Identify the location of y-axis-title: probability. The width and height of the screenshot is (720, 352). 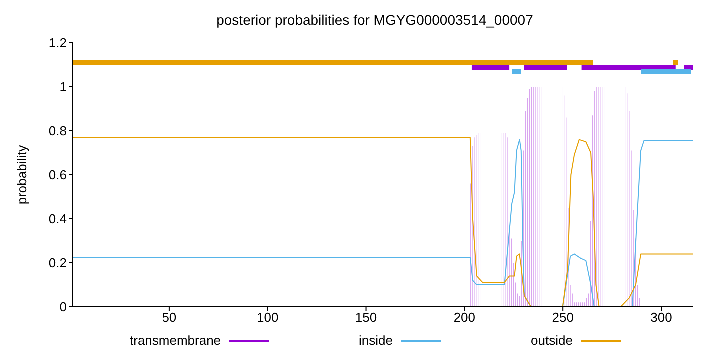
(22, 175).